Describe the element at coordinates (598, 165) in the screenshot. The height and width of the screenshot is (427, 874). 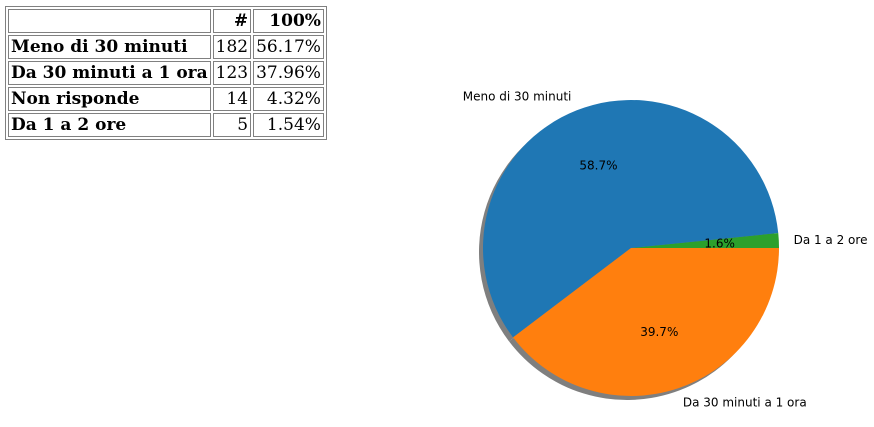
I see `pie-percent-label: 58.7%` at that location.